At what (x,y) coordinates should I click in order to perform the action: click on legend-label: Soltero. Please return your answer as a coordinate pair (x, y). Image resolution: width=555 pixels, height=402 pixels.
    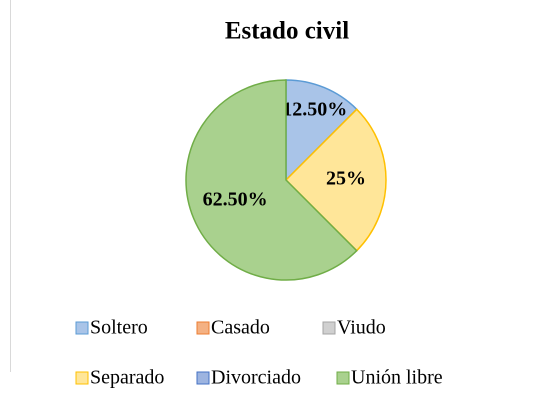
    Looking at the image, I should click on (119, 328).